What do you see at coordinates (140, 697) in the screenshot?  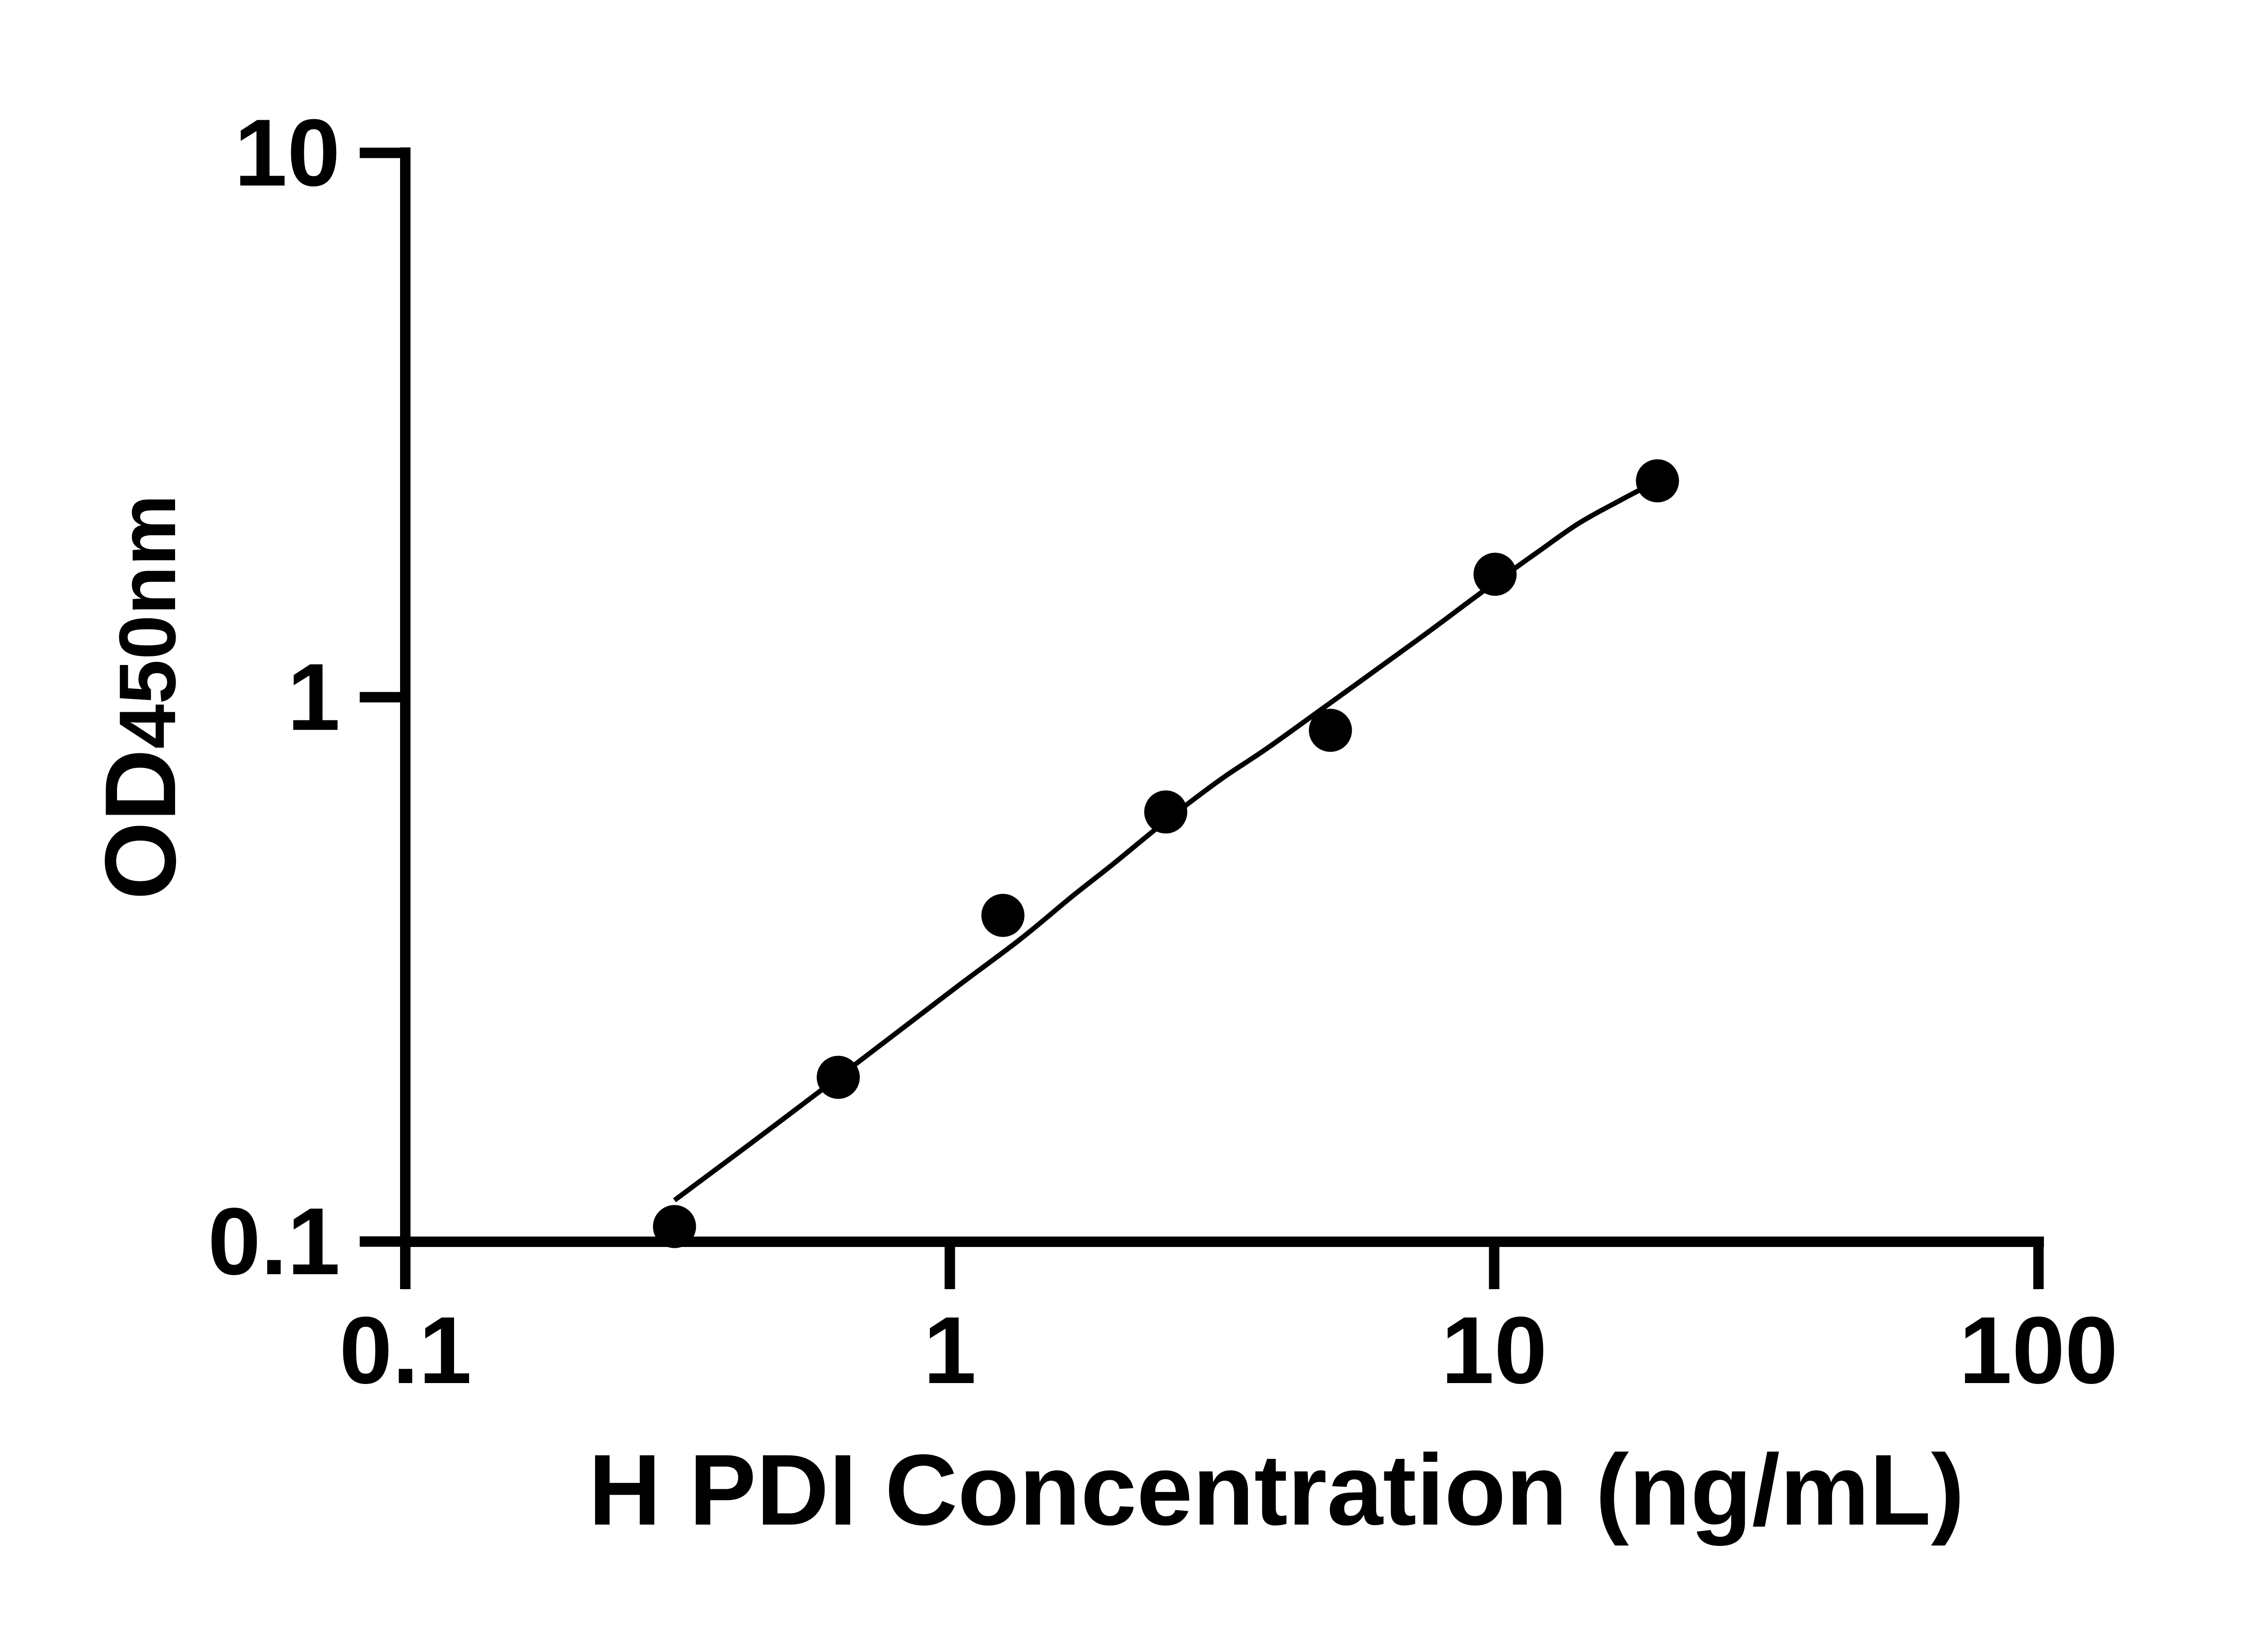 I see `svg-text: OD450nm` at bounding box center [140, 697].